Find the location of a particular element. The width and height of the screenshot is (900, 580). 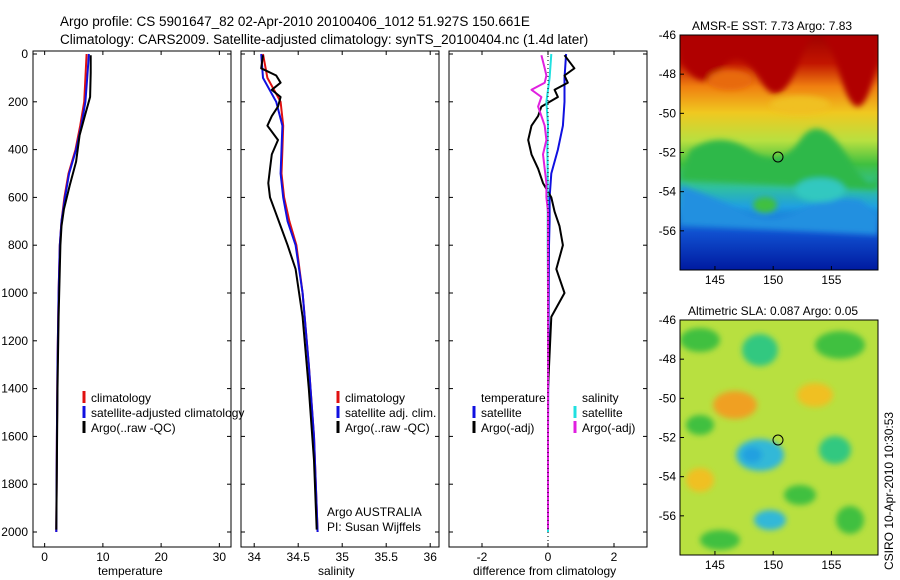

x-tick-label: 34.5 is located at coordinates (299, 557).